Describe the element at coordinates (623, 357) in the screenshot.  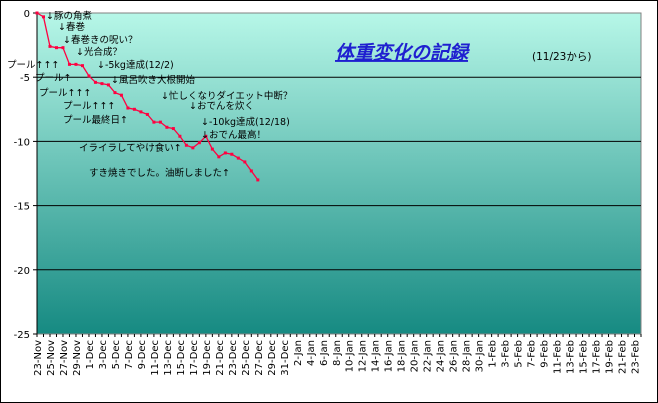
I see `x-tick-label: 21-Feb` at that location.